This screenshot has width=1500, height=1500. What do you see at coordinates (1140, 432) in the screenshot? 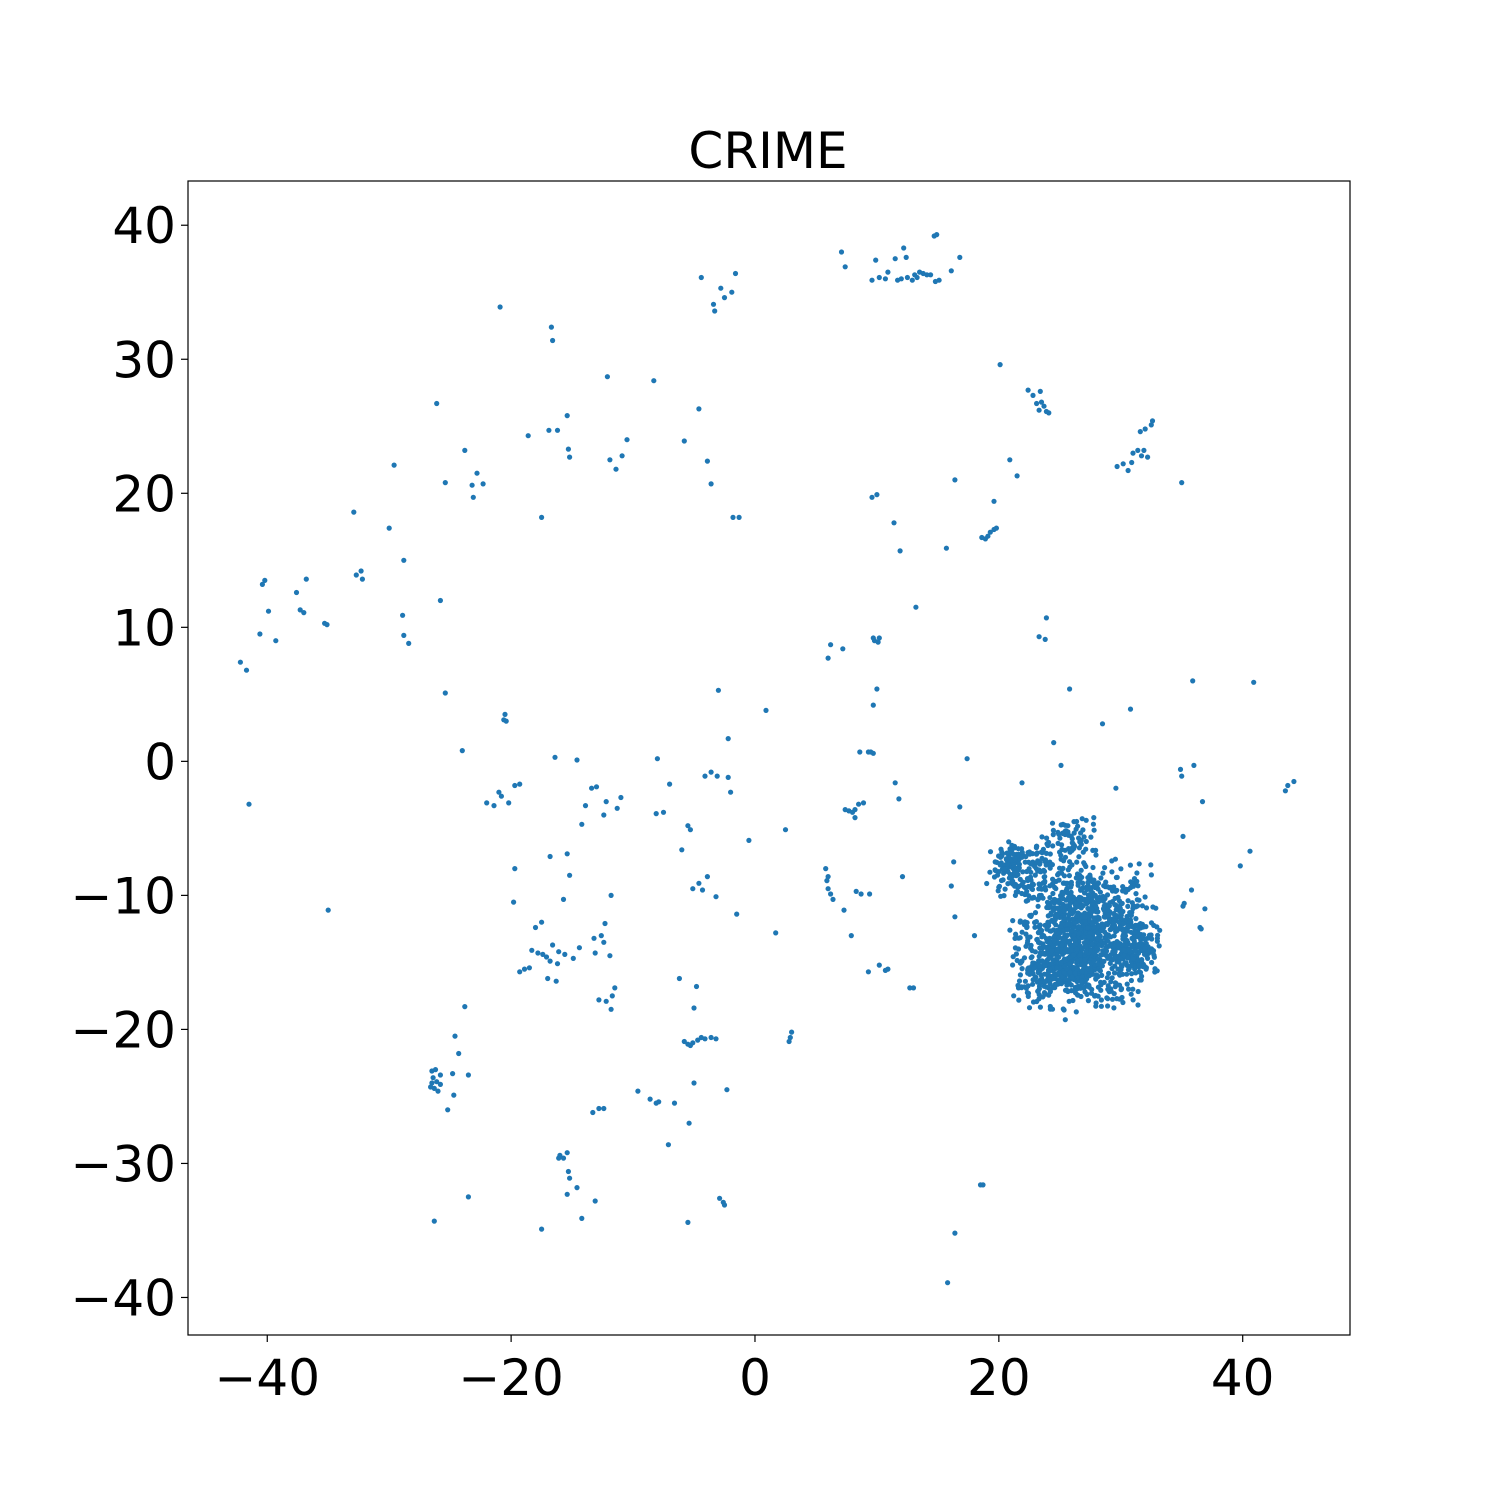
I see `scatter-point-1970` at bounding box center [1140, 432].